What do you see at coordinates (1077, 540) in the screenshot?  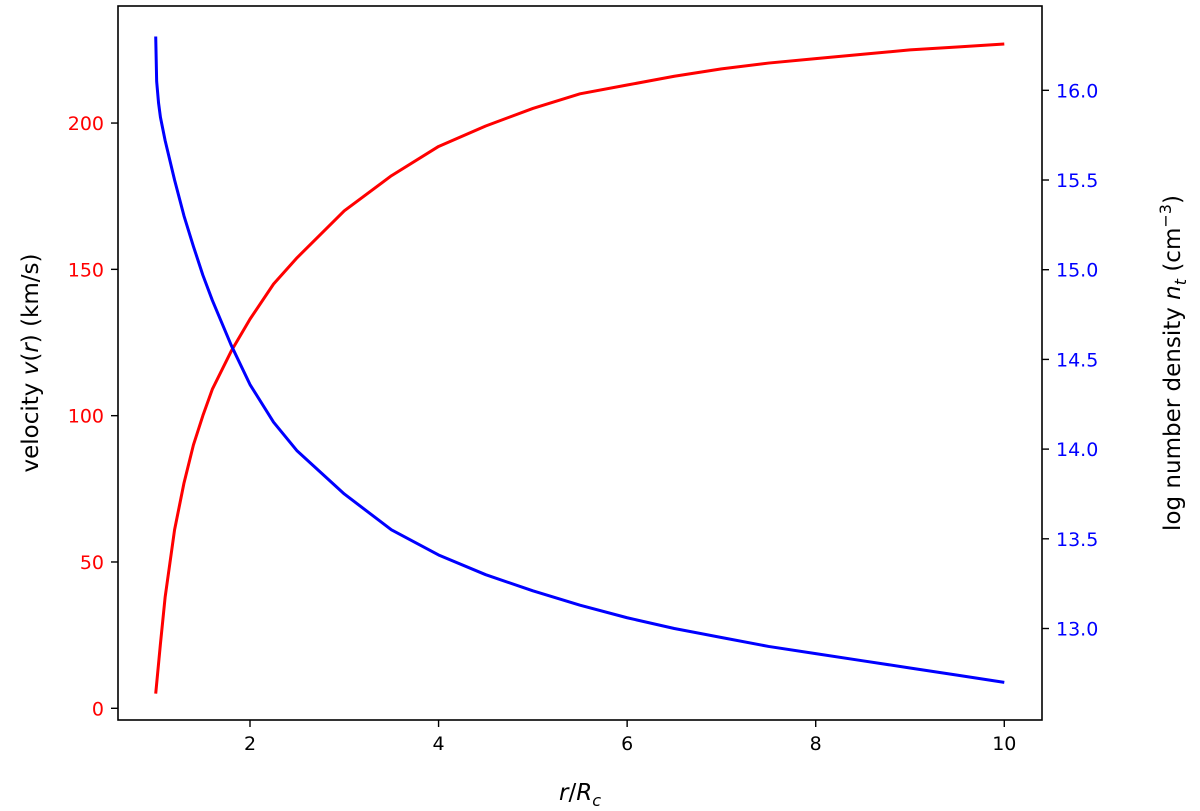 I see `y-right-tick-label: 13.5` at bounding box center [1077, 540].